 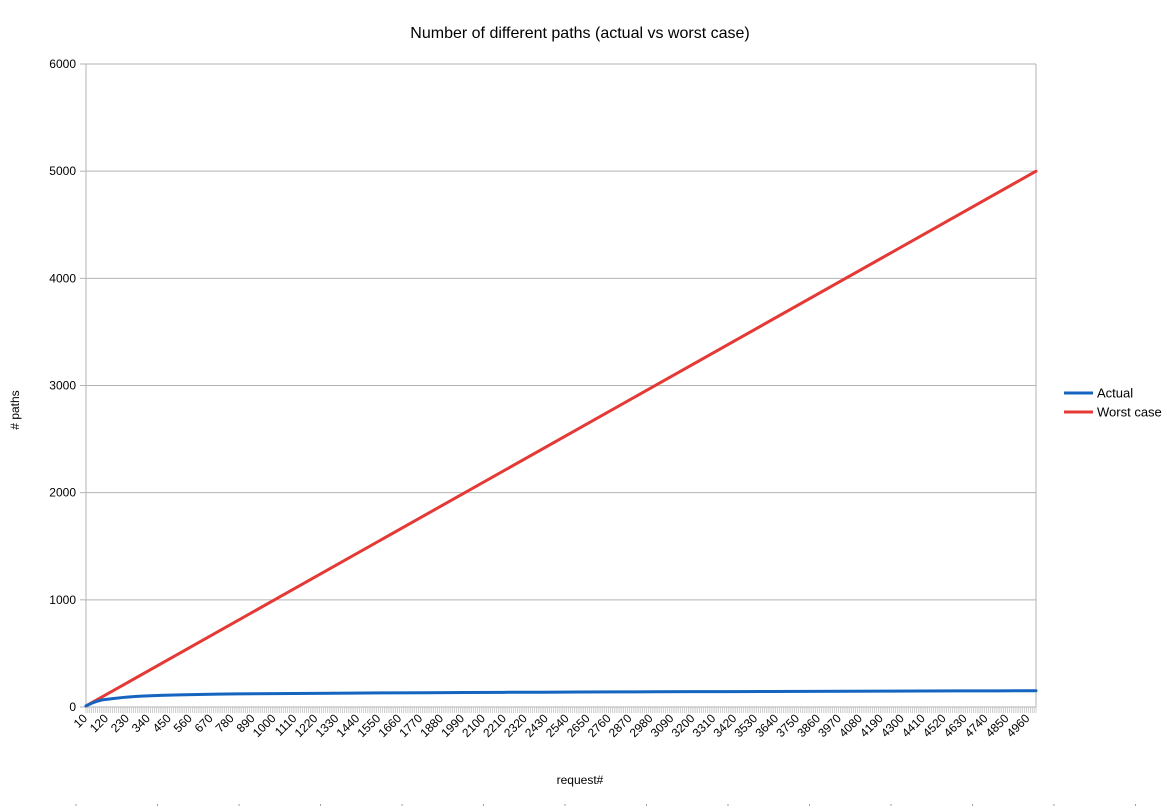 I want to click on x-minor-ticks, so click(x=561, y=710).